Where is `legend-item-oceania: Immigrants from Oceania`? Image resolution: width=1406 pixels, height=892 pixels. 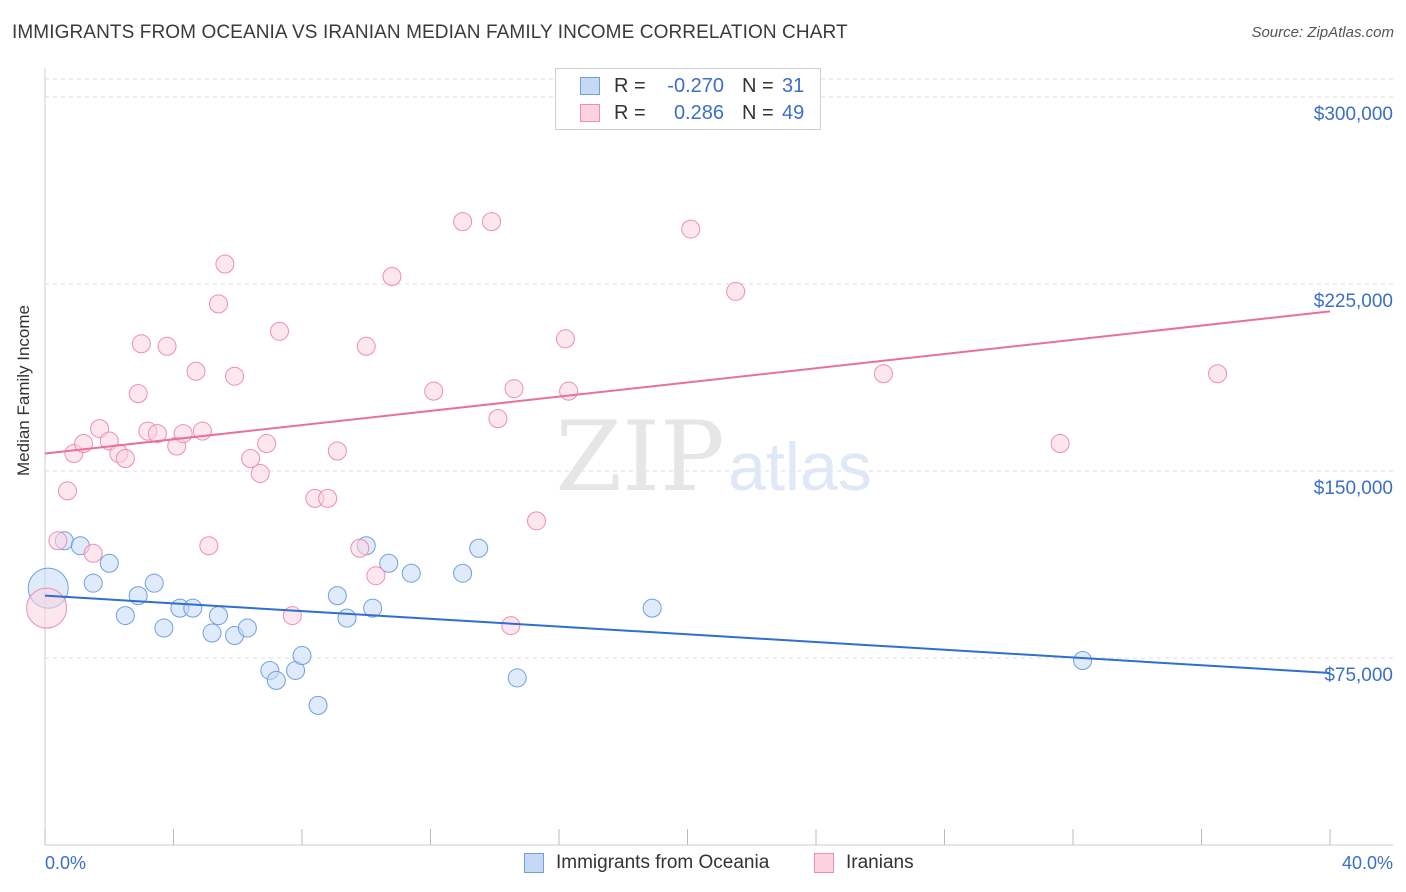
legend-item-oceania: Immigrants from Oceania is located at coordinates (646, 863).